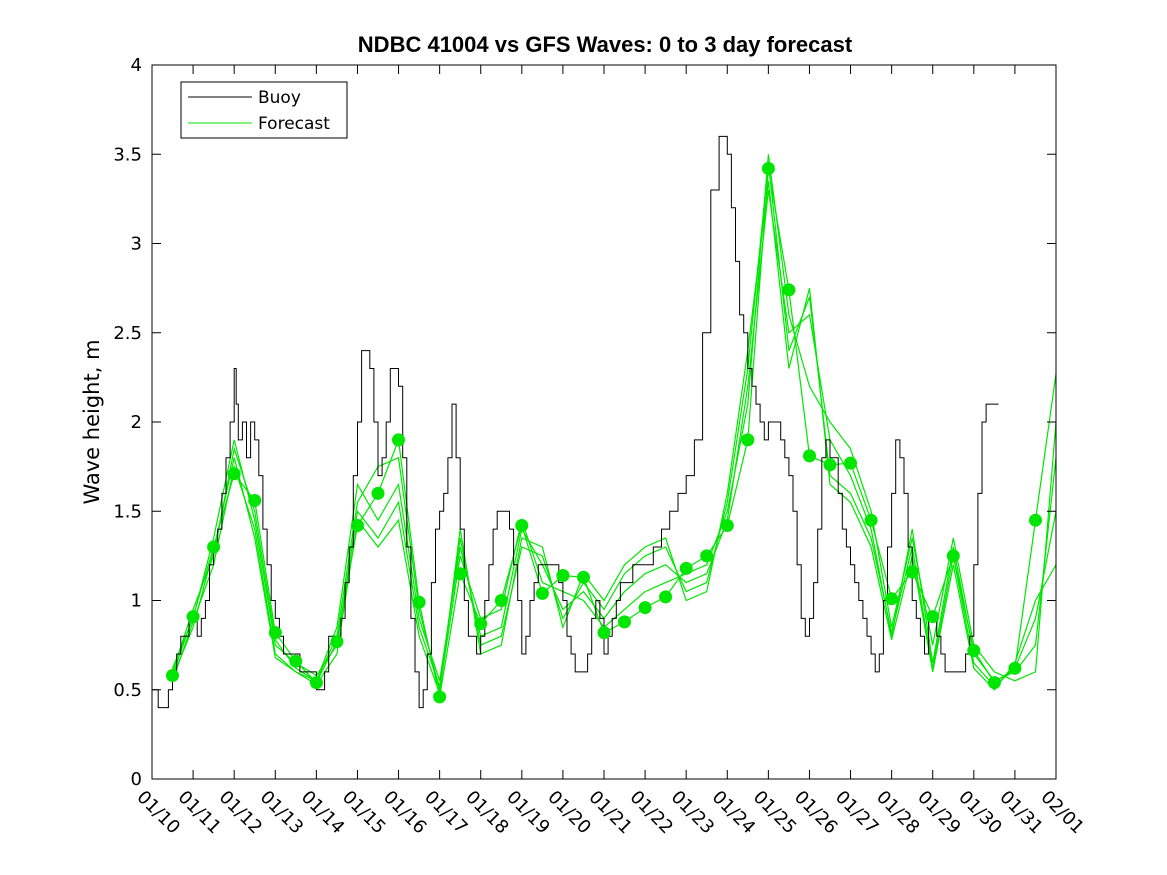 Image resolution: width=1167 pixels, height=875 pixels. Describe the element at coordinates (279, 98) in the screenshot. I see `legend-buoy-label: Buoy` at that location.